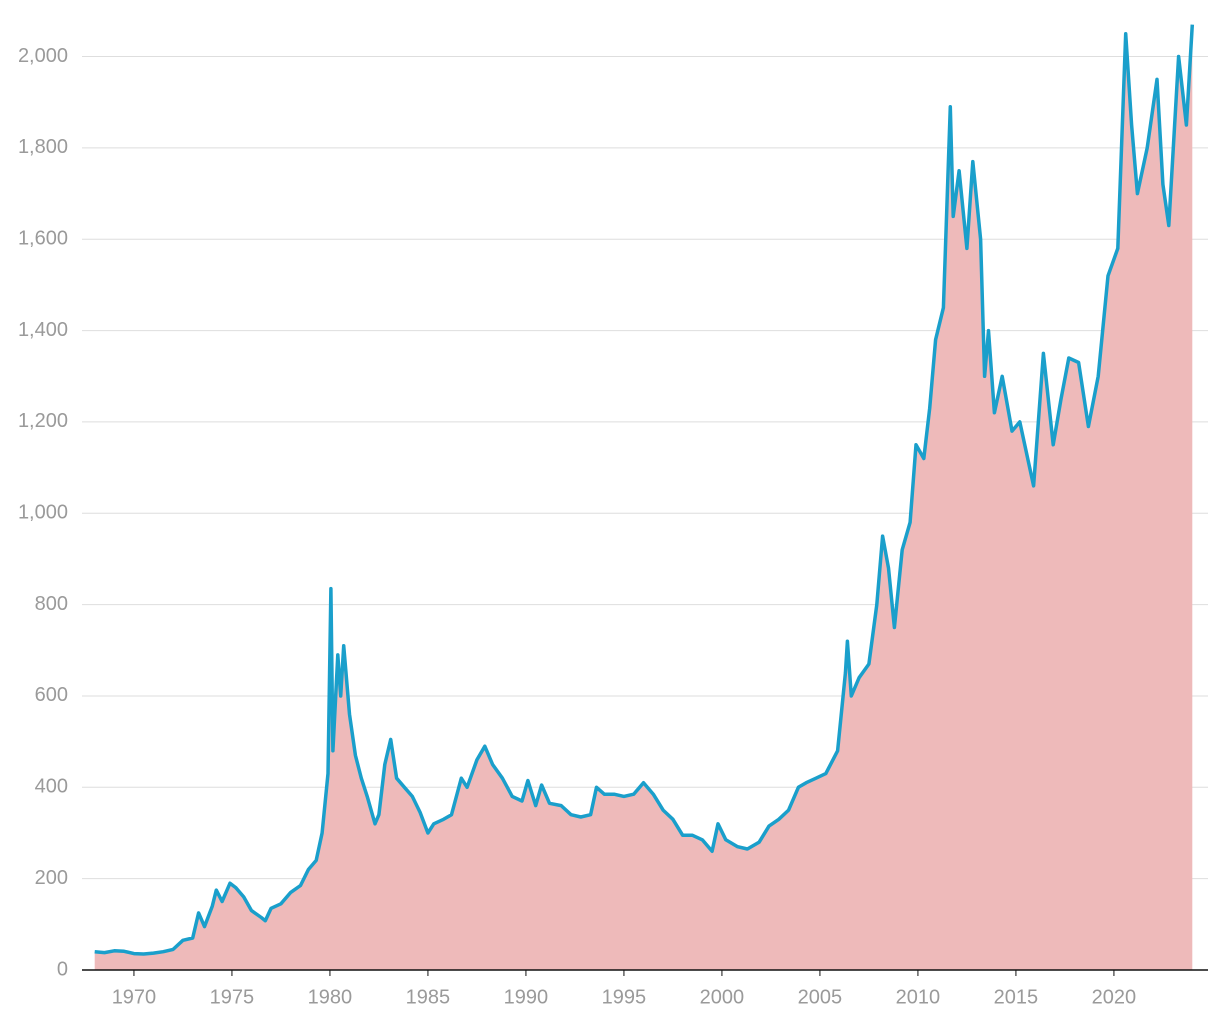 This screenshot has width=1220, height=1025. What do you see at coordinates (134, 997) in the screenshot?
I see `x-tick-label: 1970` at bounding box center [134, 997].